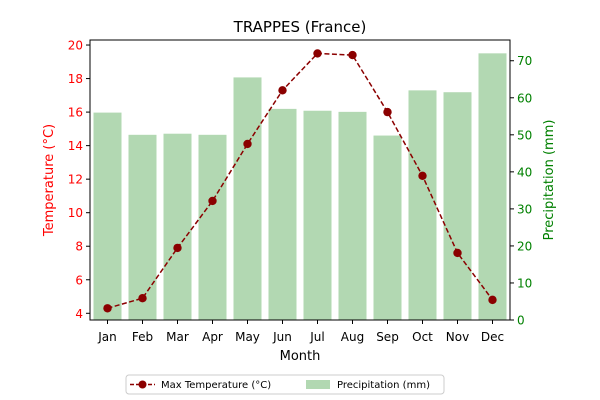 The image size is (600, 400). I want to click on left-axis-tick-label: 4, so click(79, 314).